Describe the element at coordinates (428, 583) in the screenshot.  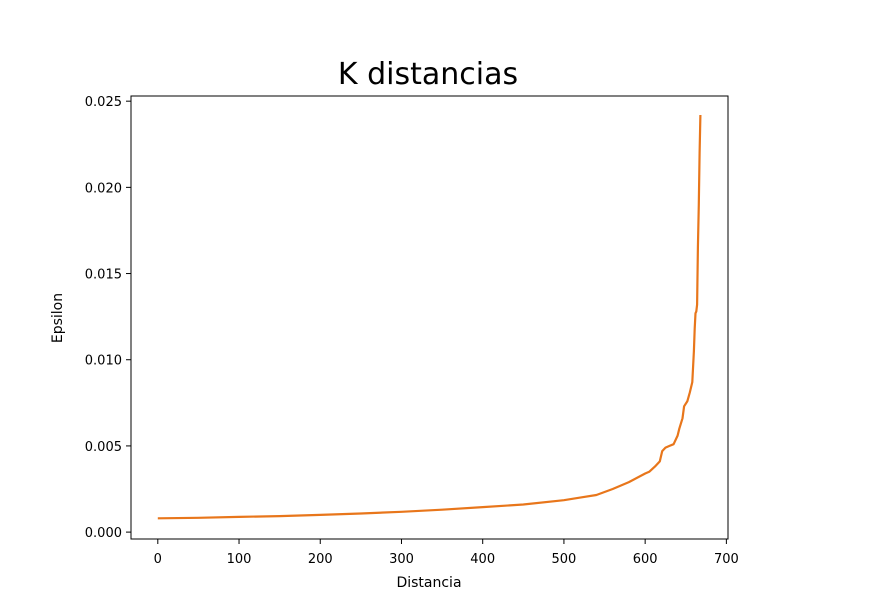
I see `x-axis-label: Distancia` at that location.